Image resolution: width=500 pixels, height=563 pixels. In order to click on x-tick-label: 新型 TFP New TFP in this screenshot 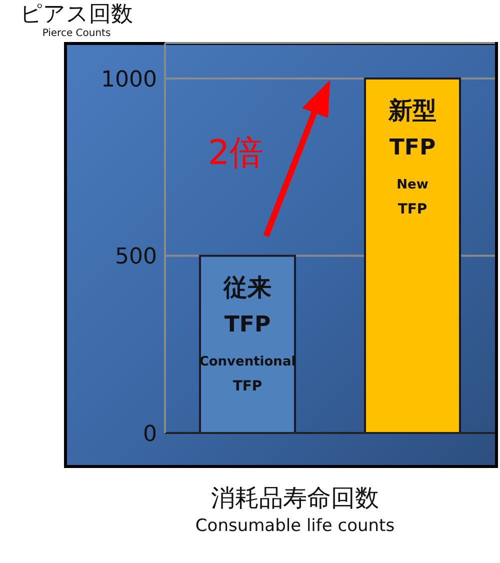, I will do `click(412, 157)`.